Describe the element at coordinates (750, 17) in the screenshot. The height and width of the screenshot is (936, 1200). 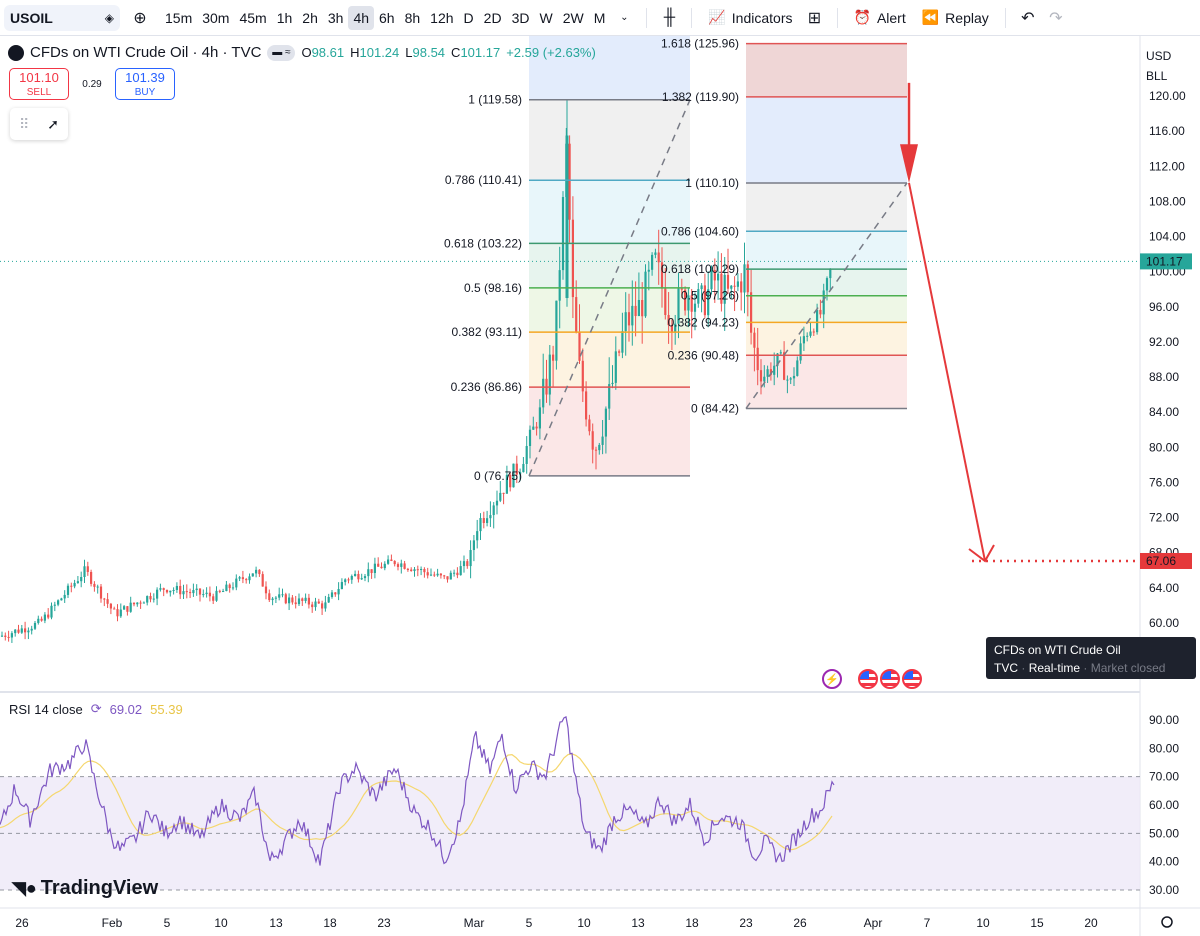
I see `indicators-button: 📈 Indicators` at that location.